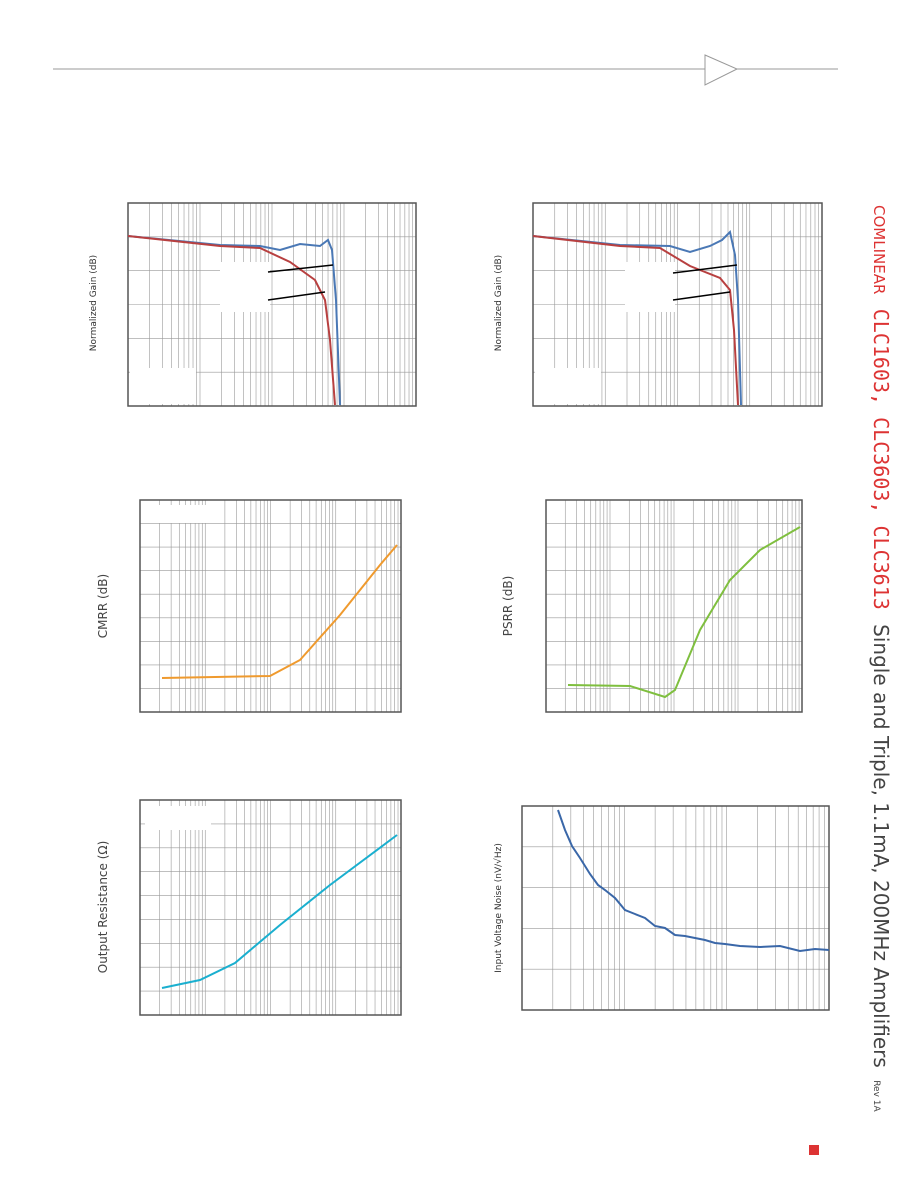  I want to click on y-label: PSRR (dB), so click(508, 606).